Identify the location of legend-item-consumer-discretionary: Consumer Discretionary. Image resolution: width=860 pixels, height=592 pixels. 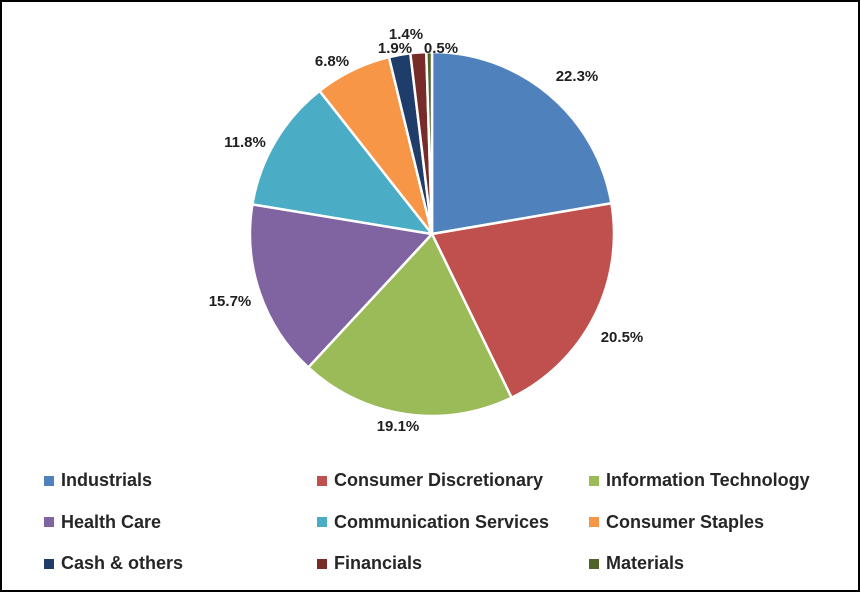
(453, 481).